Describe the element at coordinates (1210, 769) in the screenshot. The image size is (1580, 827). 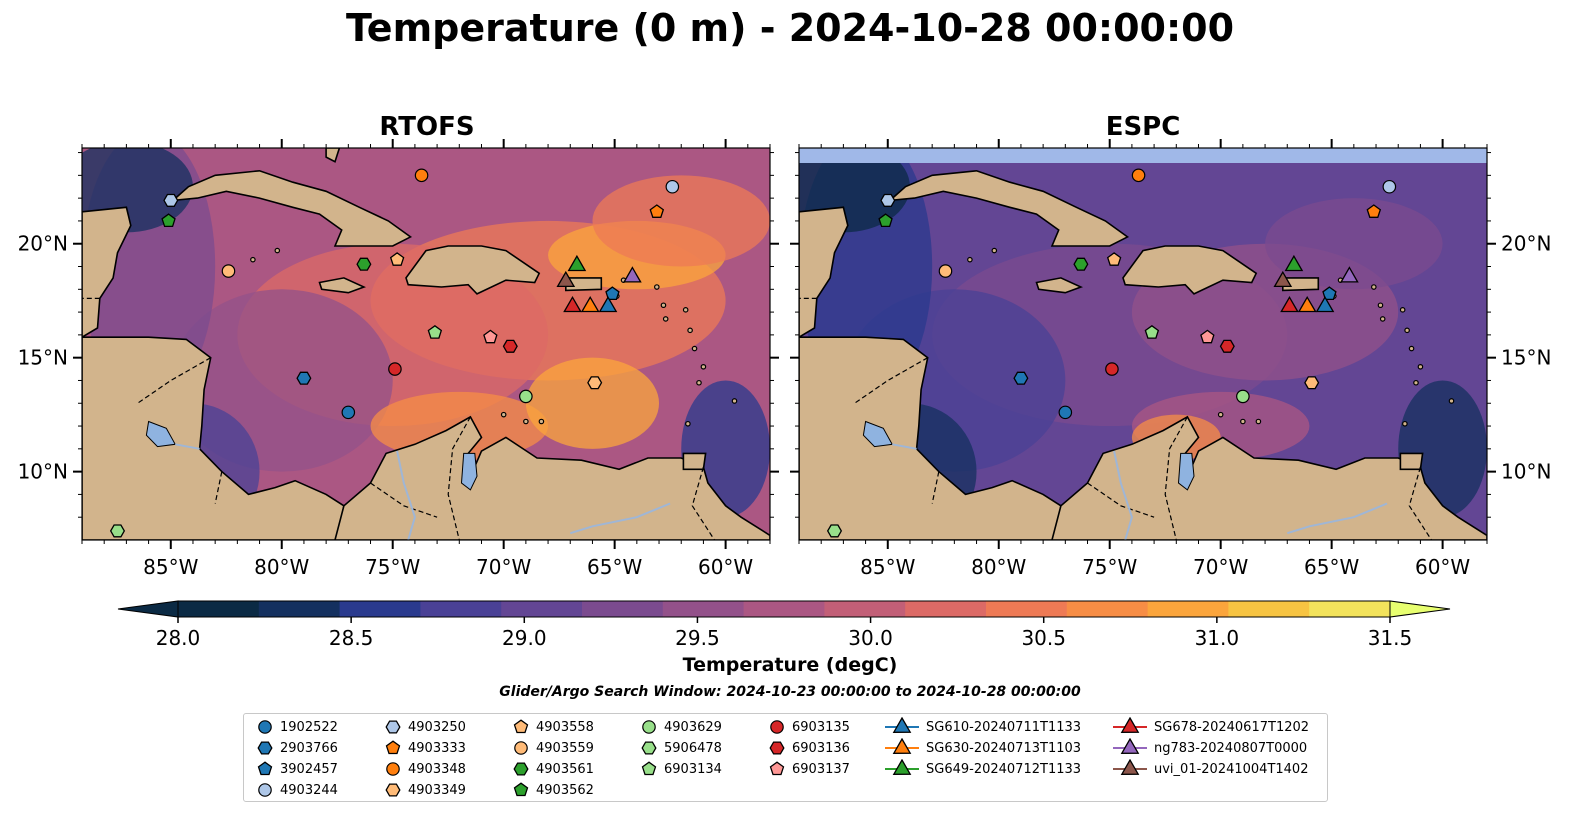
I see `legend-item-uvi_01-20241004T1402: uvi_01-20241004T1402` at that location.